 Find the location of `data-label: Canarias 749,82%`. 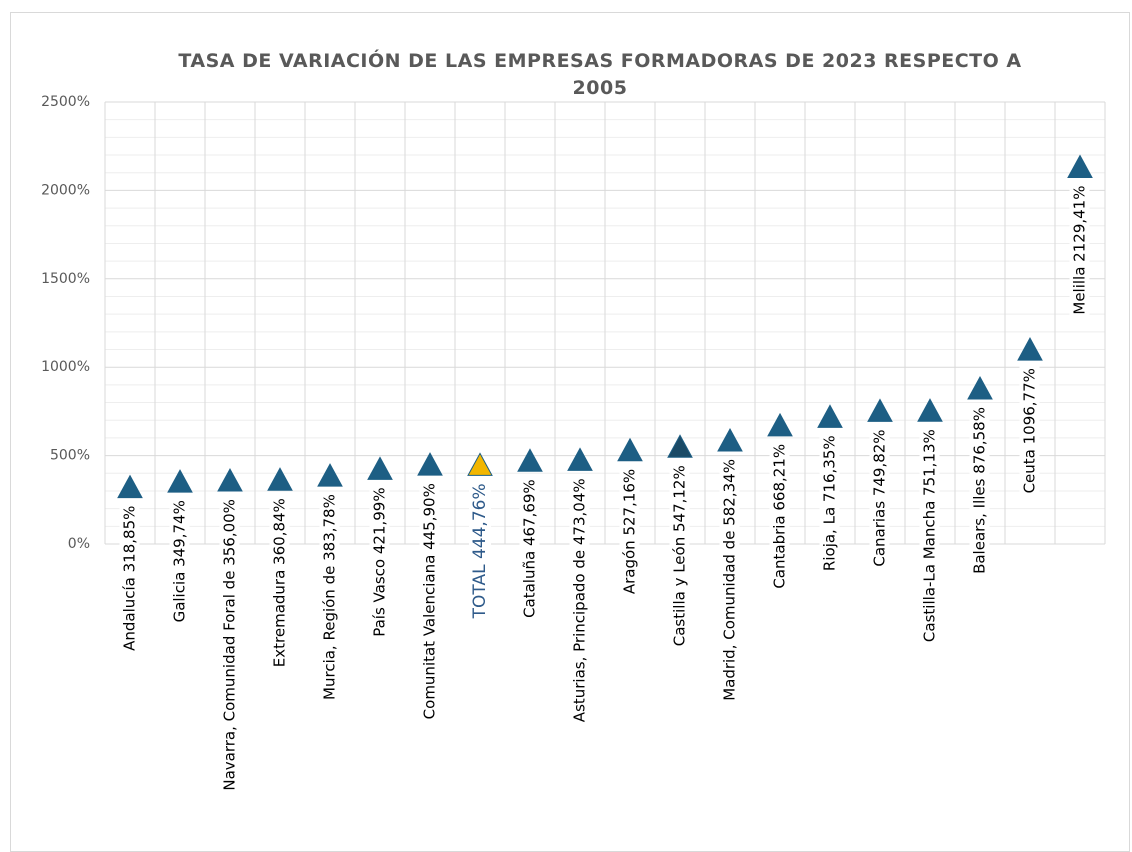

data-label: Canarias 749,82% is located at coordinates (880, 497).